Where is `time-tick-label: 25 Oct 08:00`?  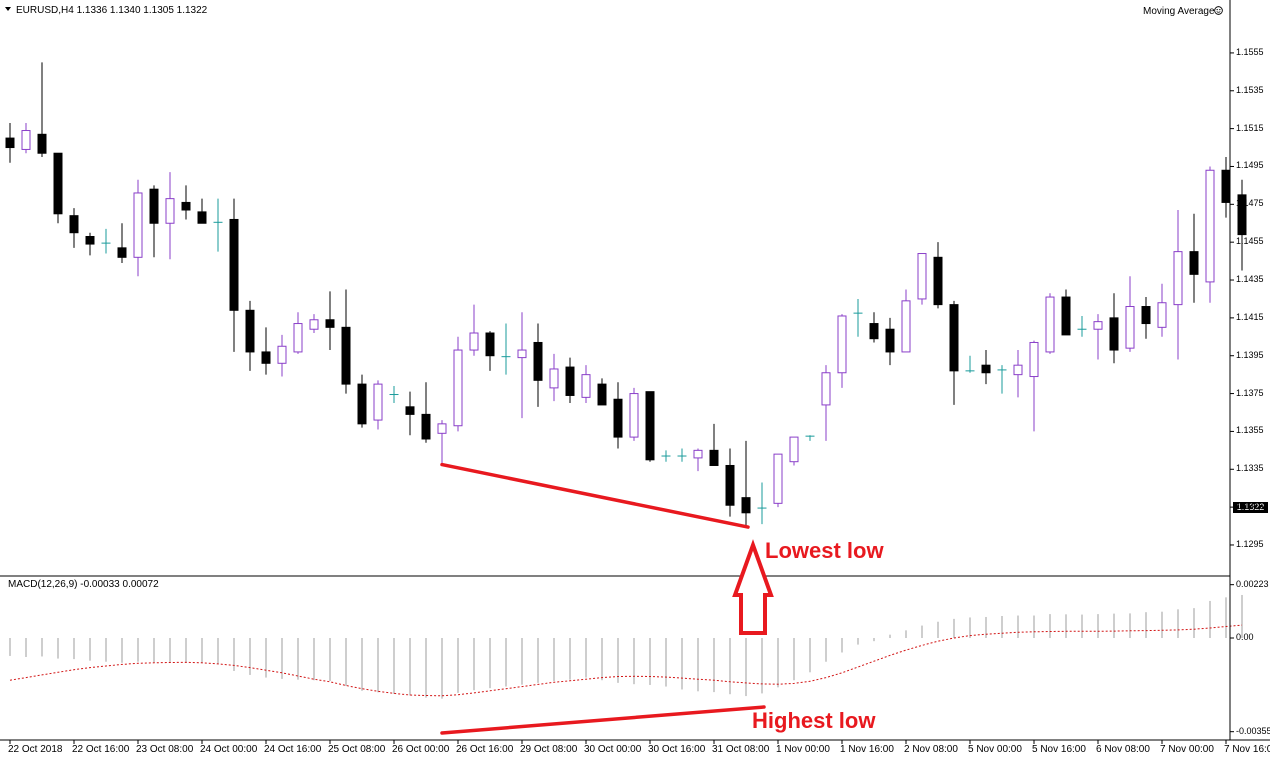
time-tick-label: 25 Oct 08:00 is located at coordinates (357, 749).